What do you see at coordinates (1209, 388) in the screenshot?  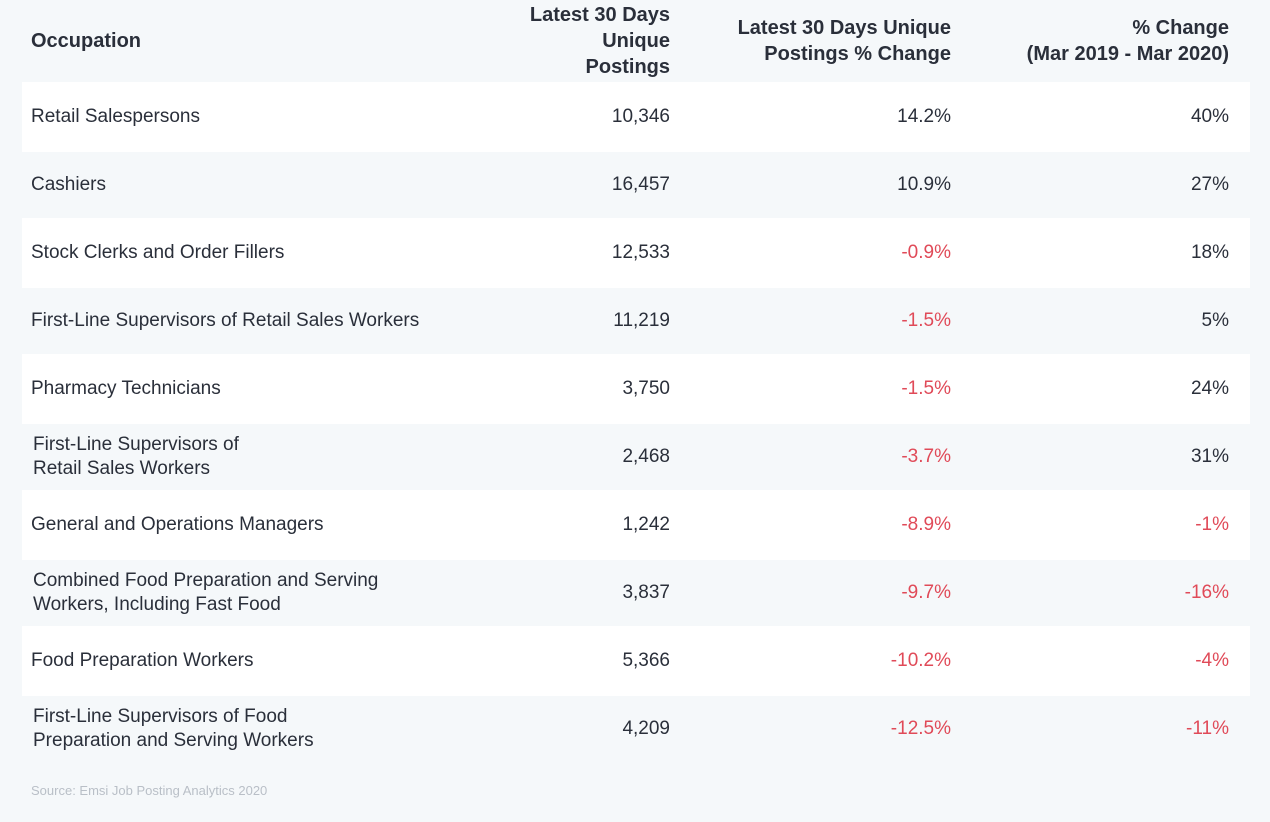 I see `yoy-change-cell: 24%` at bounding box center [1209, 388].